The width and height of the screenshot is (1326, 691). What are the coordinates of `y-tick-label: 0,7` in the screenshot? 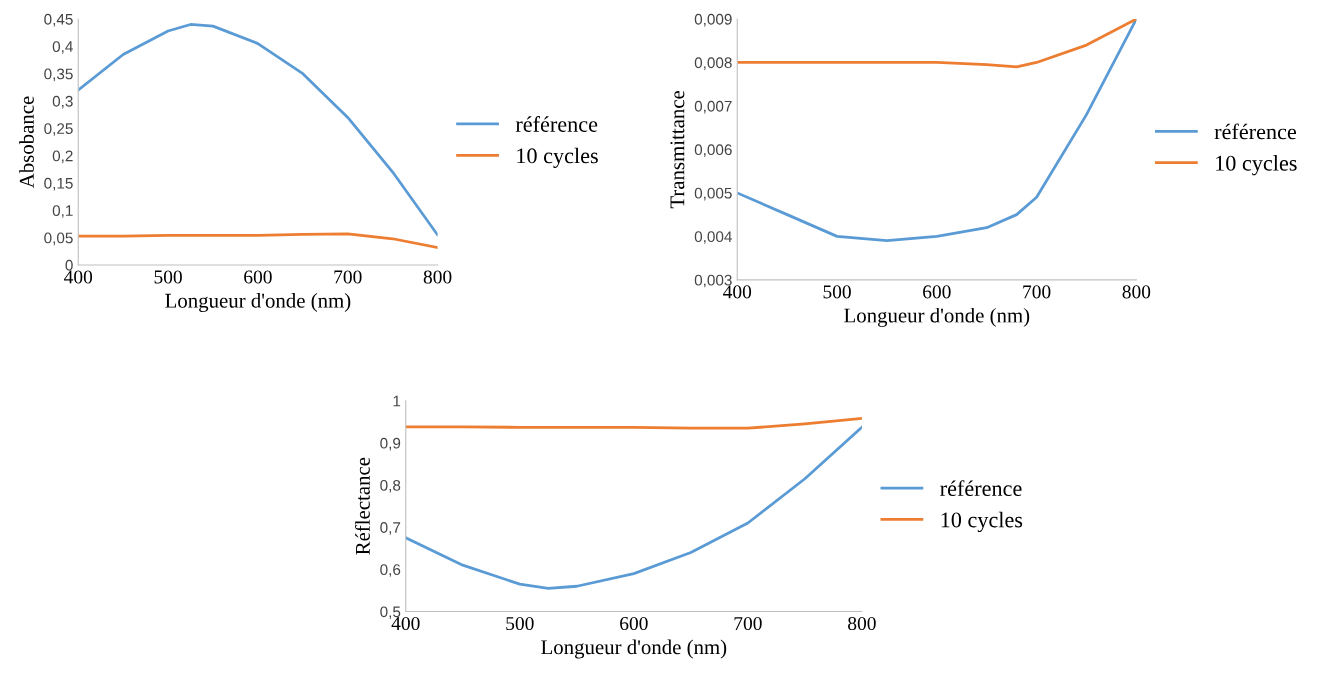 It's located at (390, 528).